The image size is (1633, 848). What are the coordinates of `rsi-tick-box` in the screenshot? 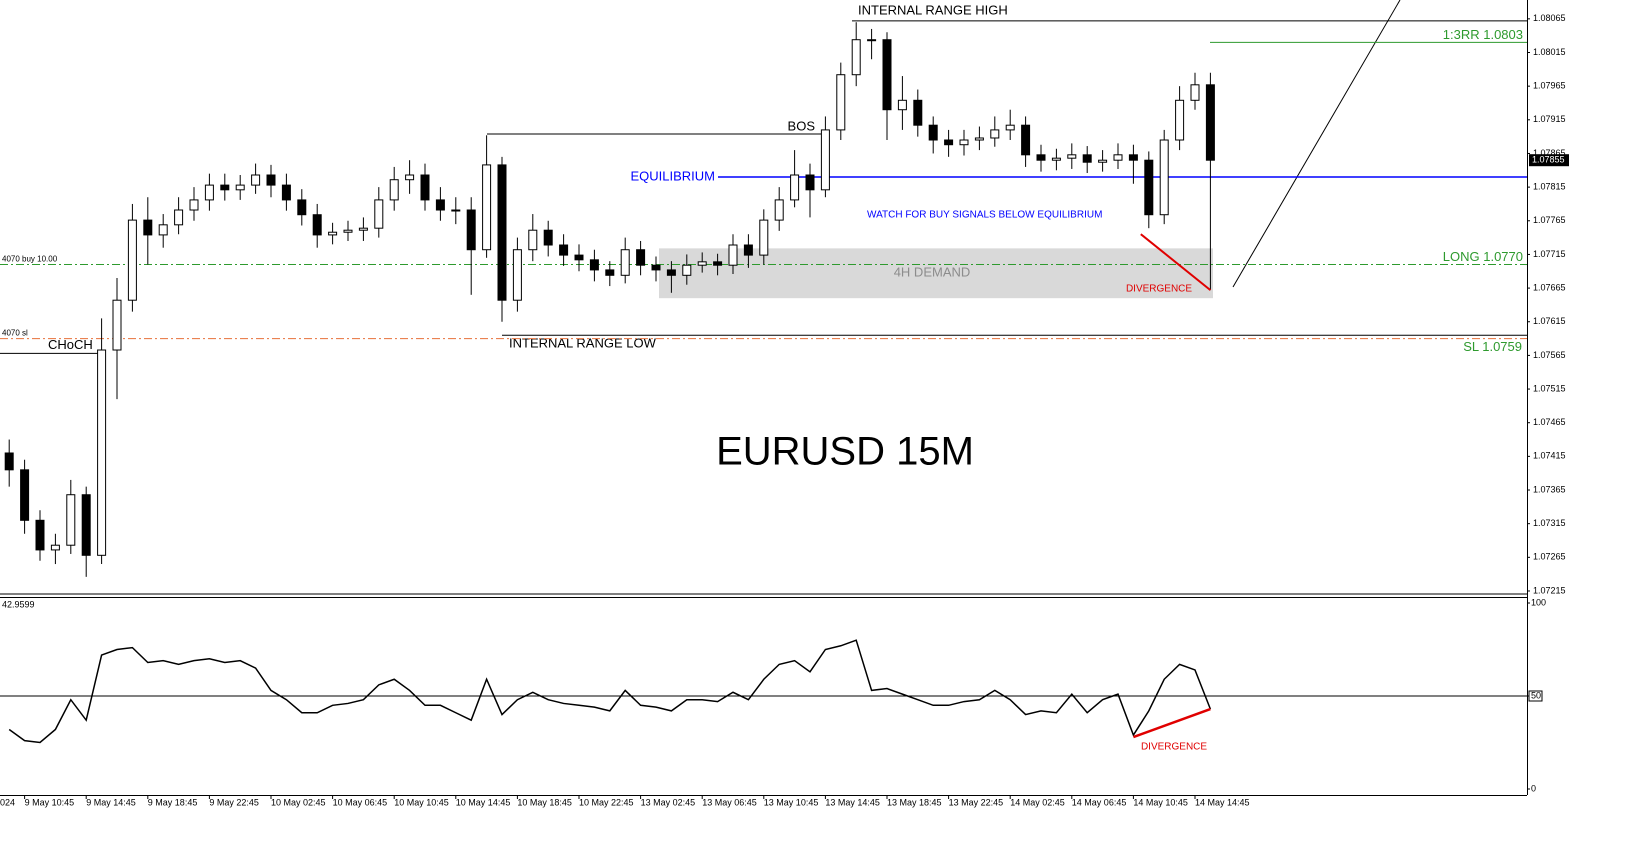 It's located at (1535, 696).